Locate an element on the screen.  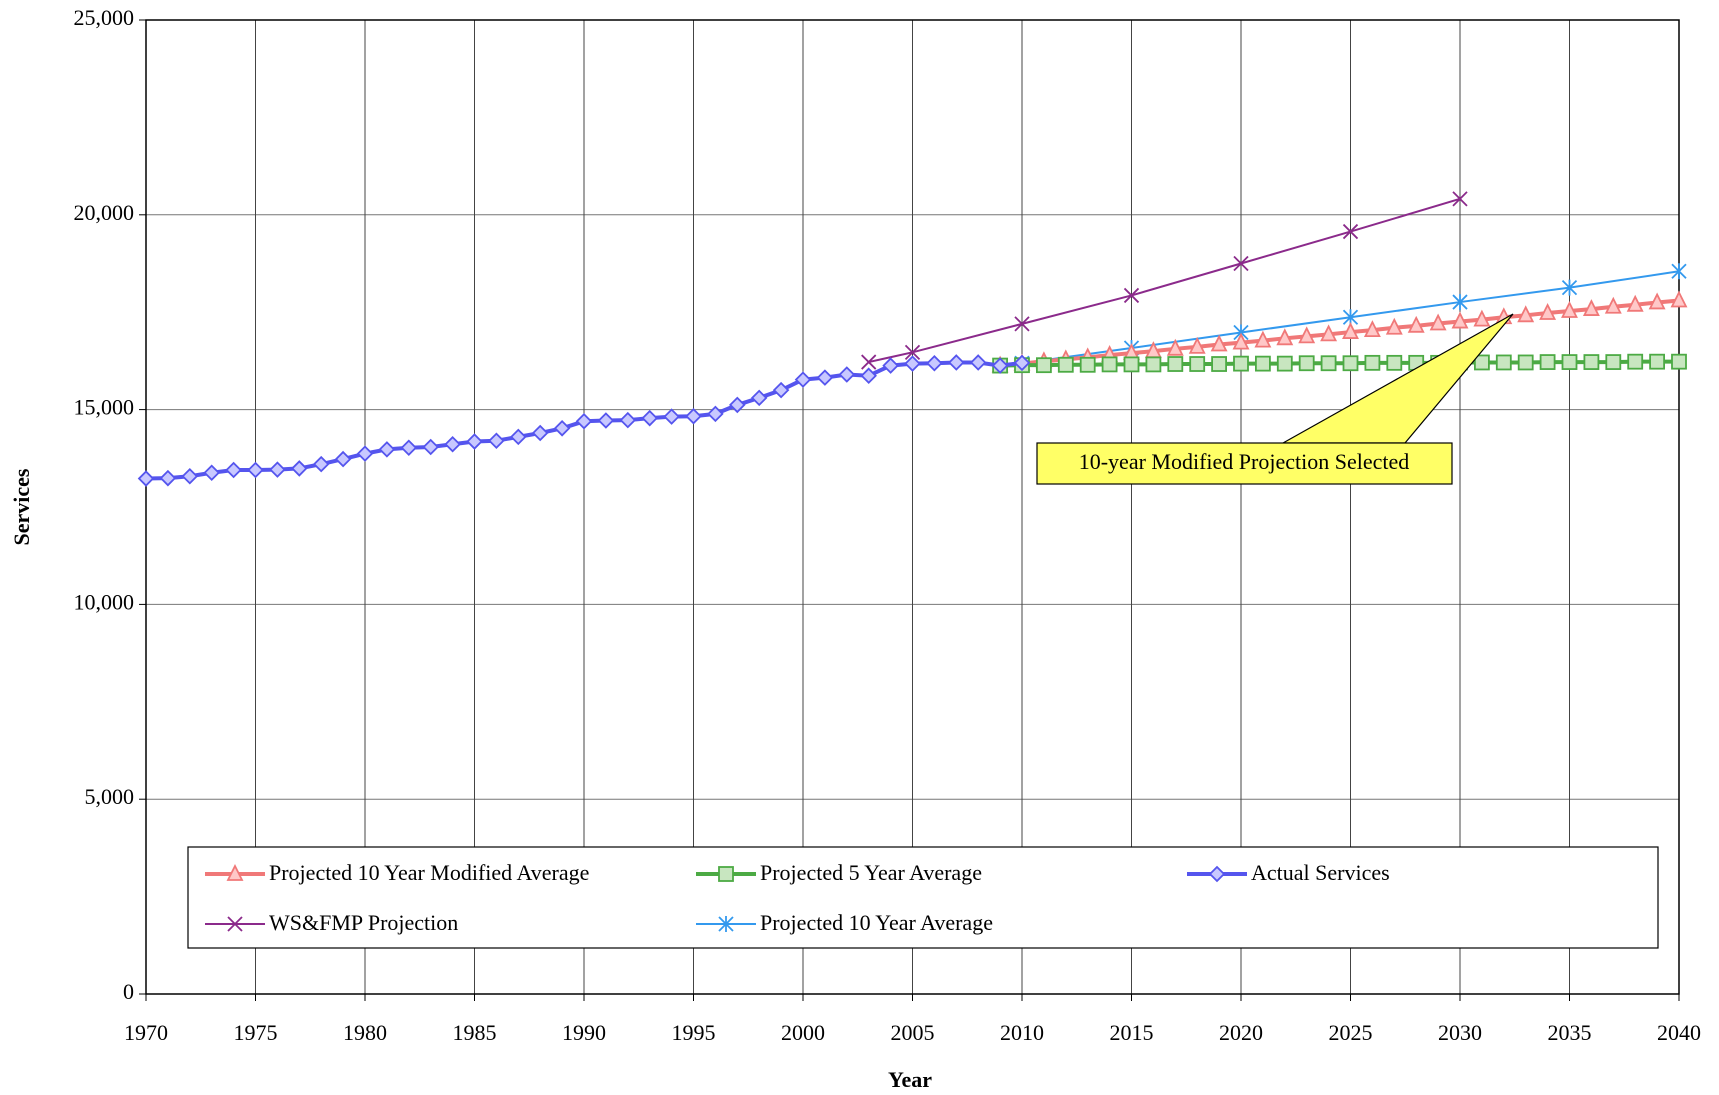
legend-item: Projected 10 Year Average is located at coordinates (844, 922).